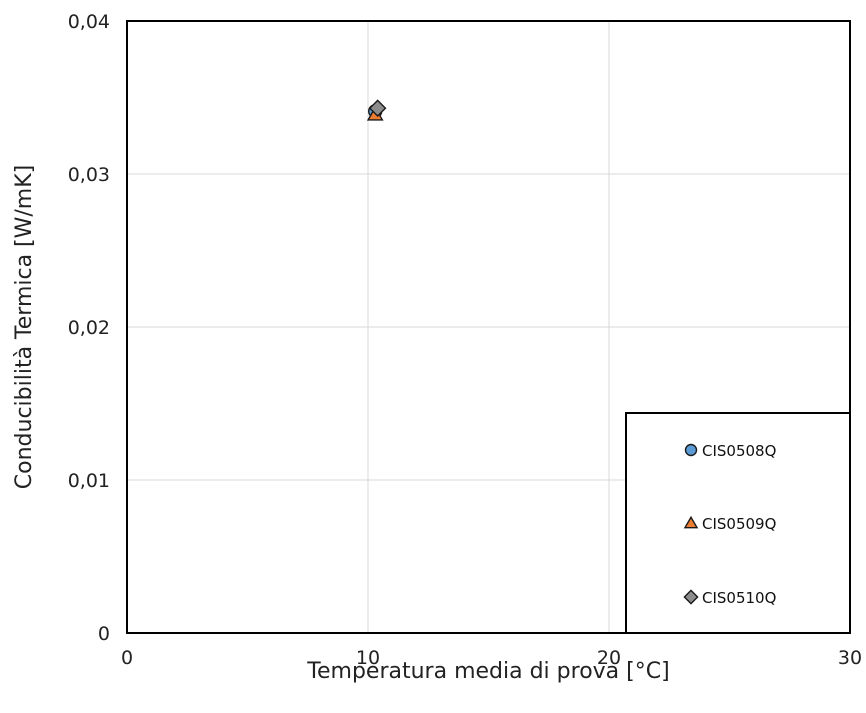 This screenshot has width=866, height=713. Describe the element at coordinates (739, 451) in the screenshot. I see `legend-label: CIS0508Q` at that location.